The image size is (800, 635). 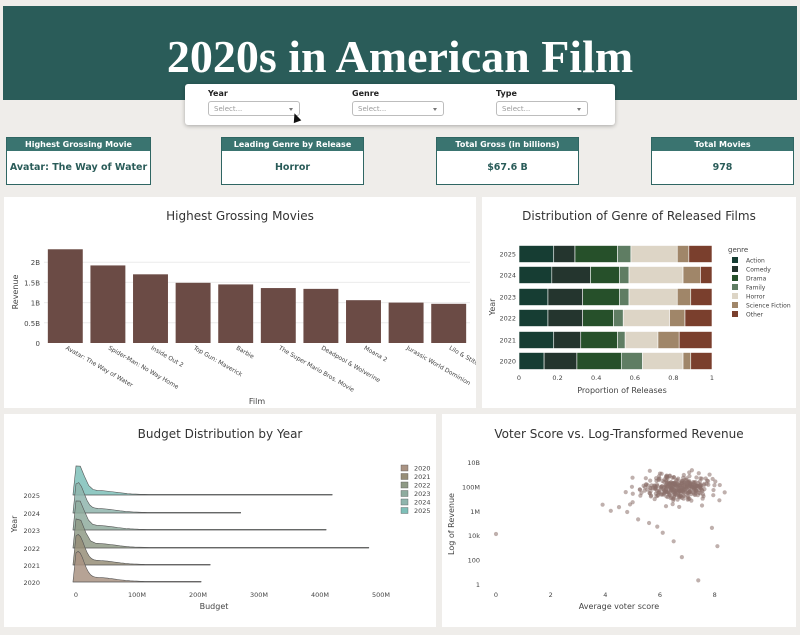 What do you see at coordinates (31, 496) in the screenshot?
I see `y-tick-label: 2025` at bounding box center [31, 496].